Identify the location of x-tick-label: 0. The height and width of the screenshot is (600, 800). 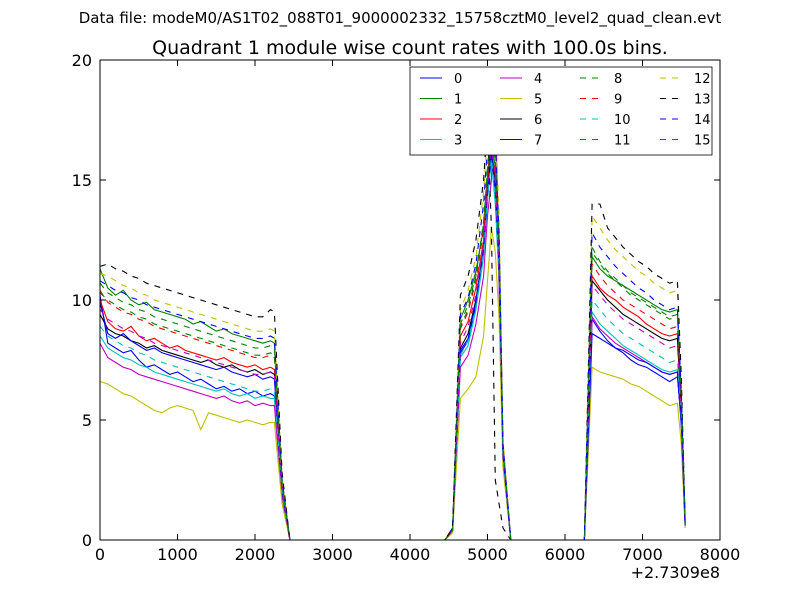
(100, 554).